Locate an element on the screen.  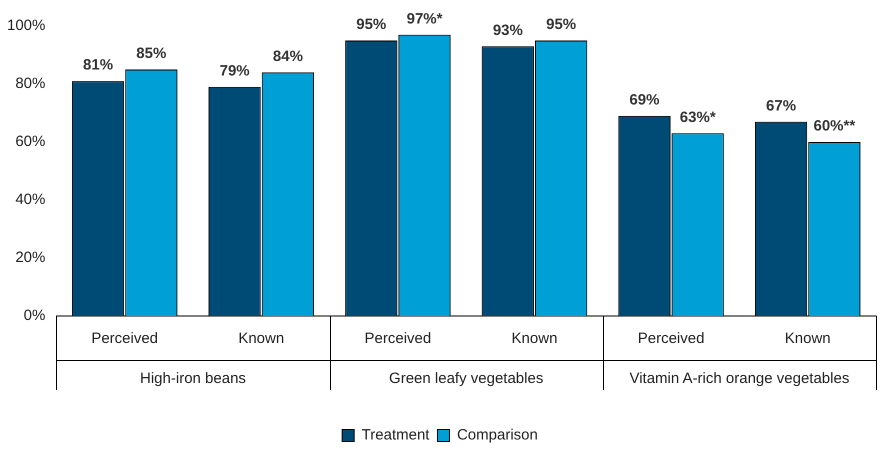
y-tick-label: 60% is located at coordinates (30, 141).